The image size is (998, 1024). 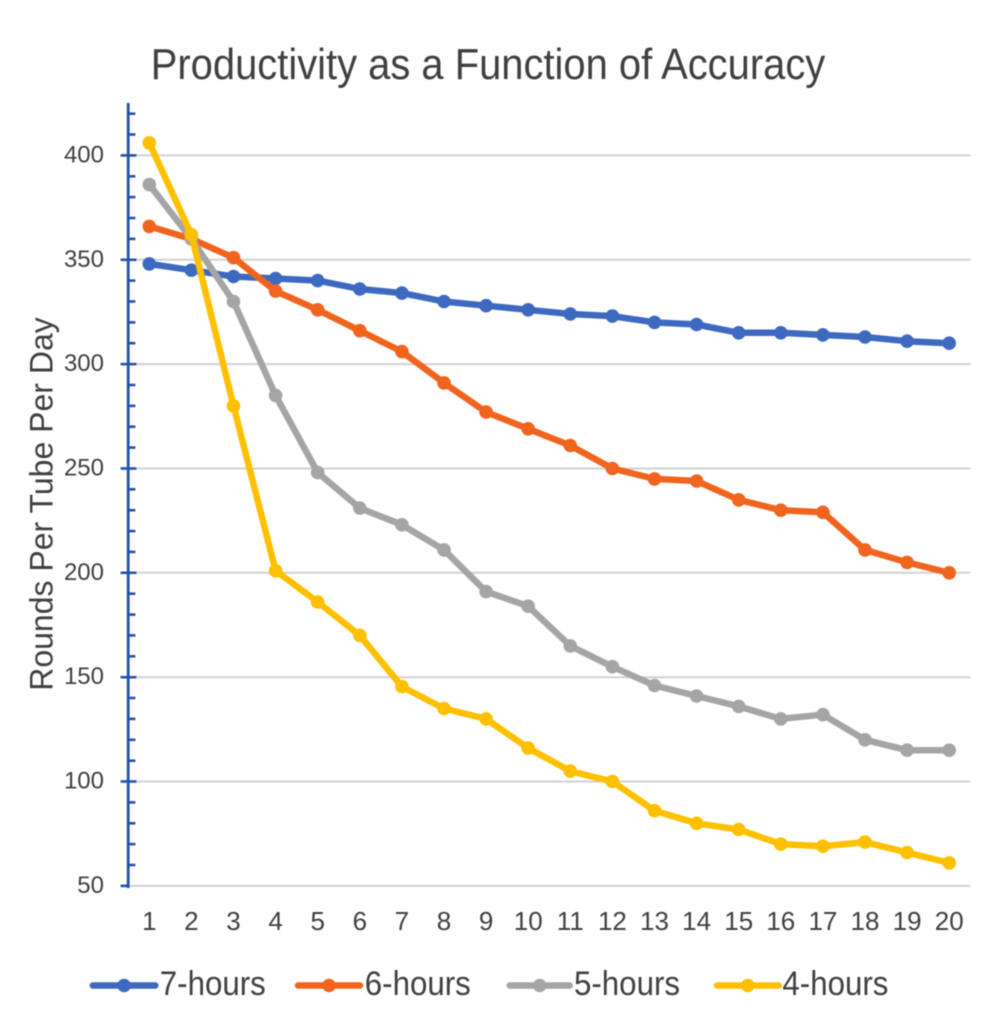 What do you see at coordinates (835, 984) in the screenshot?
I see `svg-text: 4-hours` at bounding box center [835, 984].